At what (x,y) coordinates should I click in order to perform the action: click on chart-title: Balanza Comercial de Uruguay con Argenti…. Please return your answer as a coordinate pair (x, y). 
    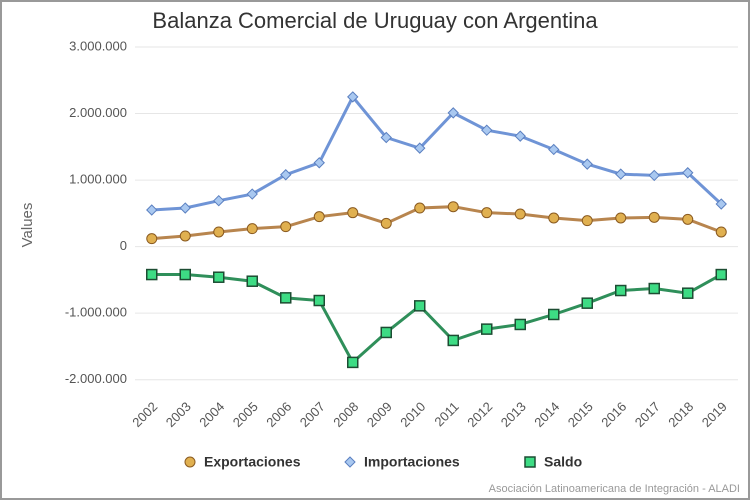
    Looking at the image, I should click on (375, 20).